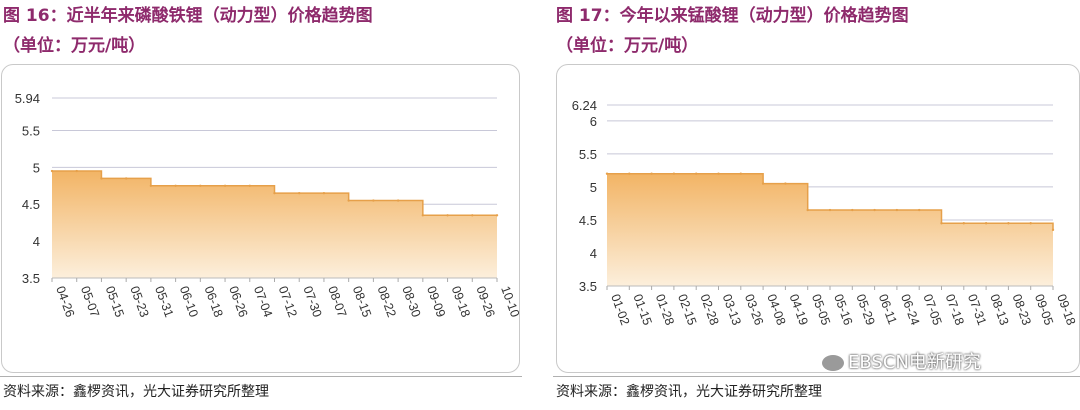 Image resolution: width=1080 pixels, height=410 pixels. I want to click on y-tick-label: 5.94, so click(27, 98).